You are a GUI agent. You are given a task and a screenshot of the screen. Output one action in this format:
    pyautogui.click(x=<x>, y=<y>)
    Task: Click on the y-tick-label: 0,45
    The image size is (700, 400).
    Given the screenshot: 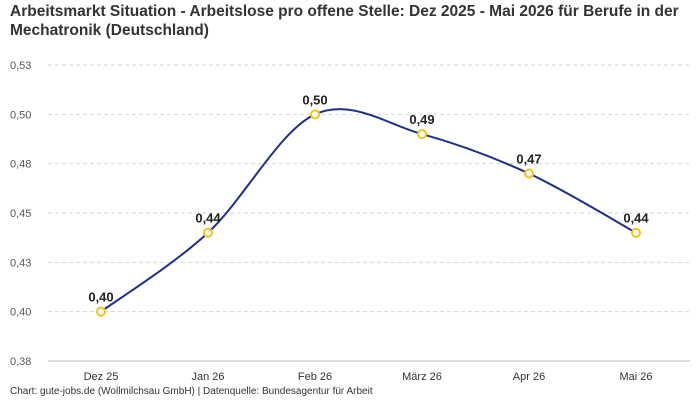 What is the action you would take?
    pyautogui.click(x=20, y=214)
    